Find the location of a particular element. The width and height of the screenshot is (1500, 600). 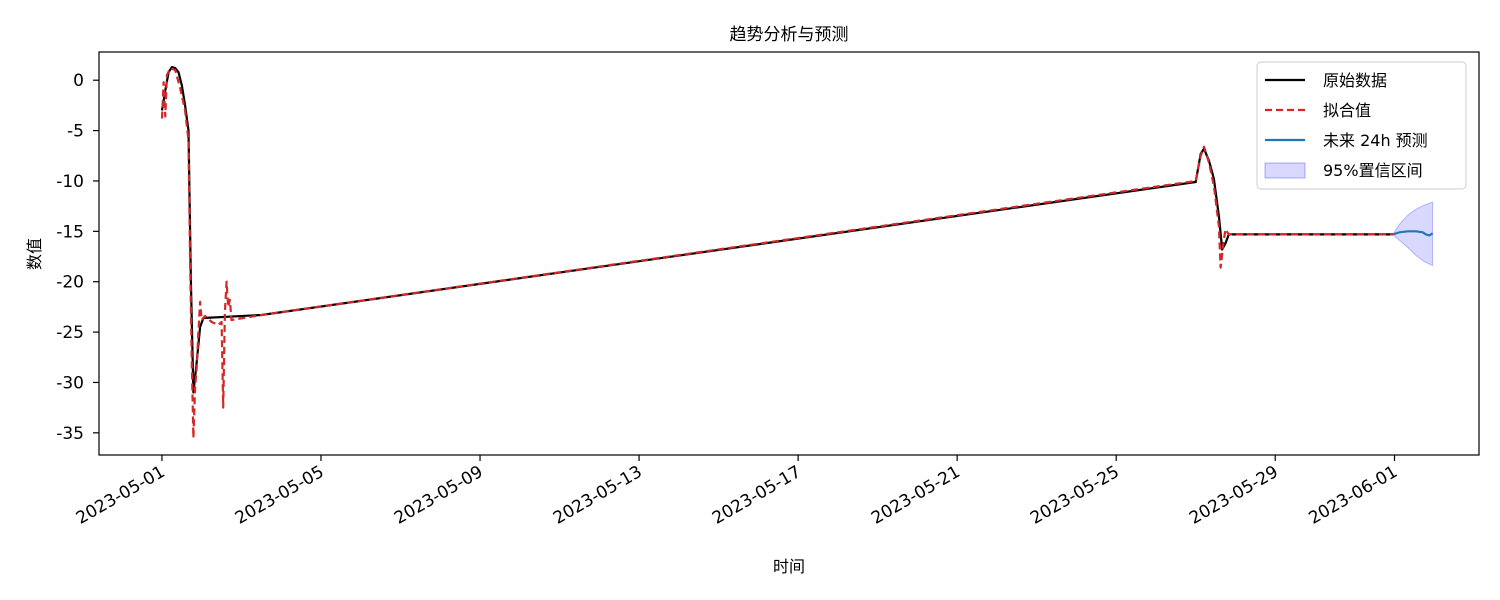

y-tick-label: 0 is located at coordinates (78, 81).